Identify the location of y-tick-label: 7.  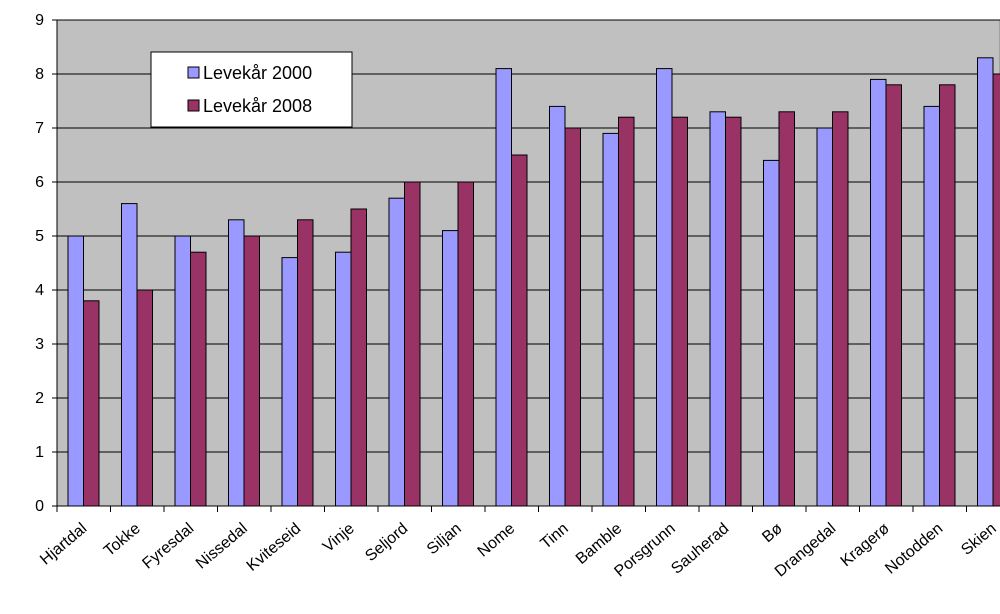
(39, 128).